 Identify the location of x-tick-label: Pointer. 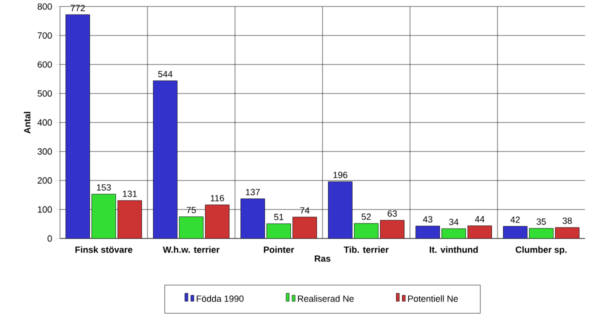
(279, 249).